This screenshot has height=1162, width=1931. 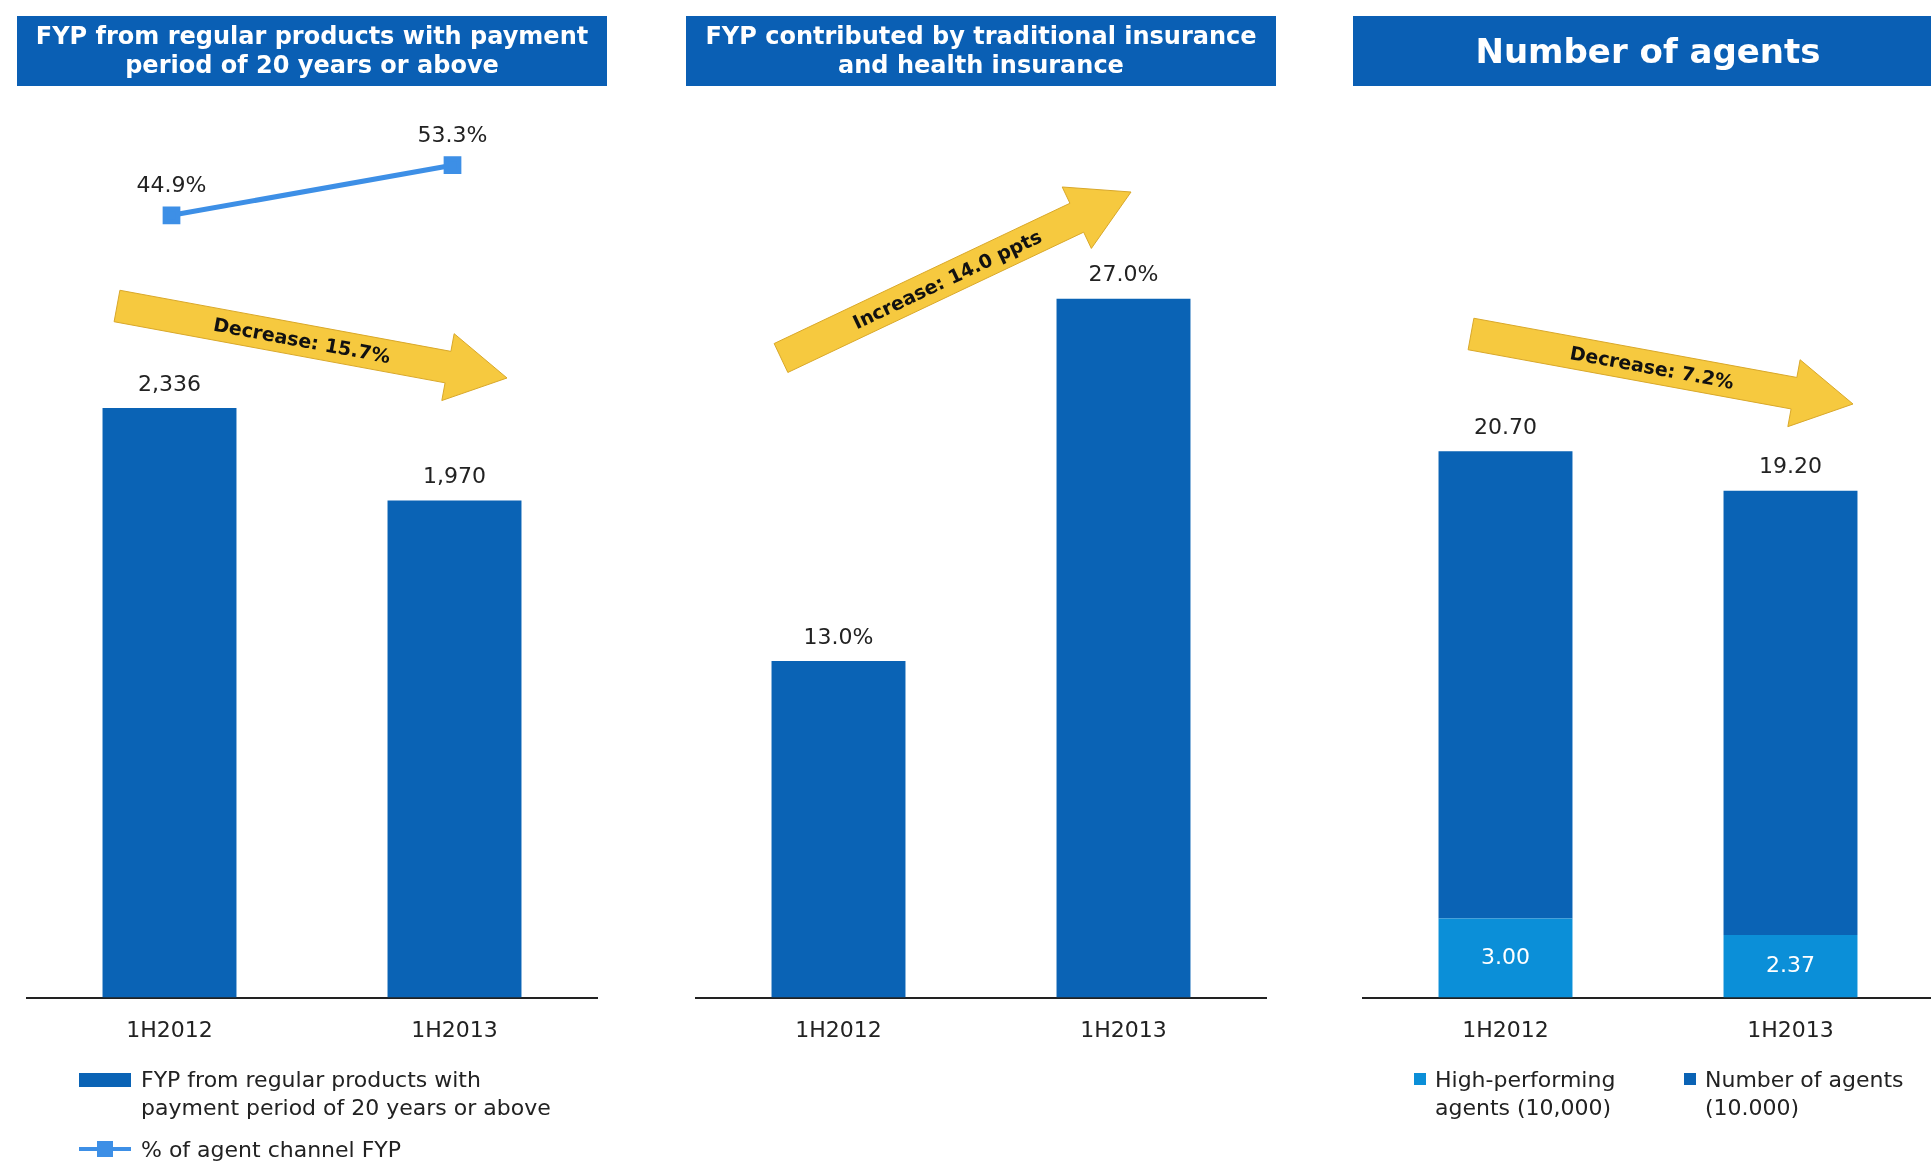 I want to click on data-label: 3.00, so click(x=1505, y=956).